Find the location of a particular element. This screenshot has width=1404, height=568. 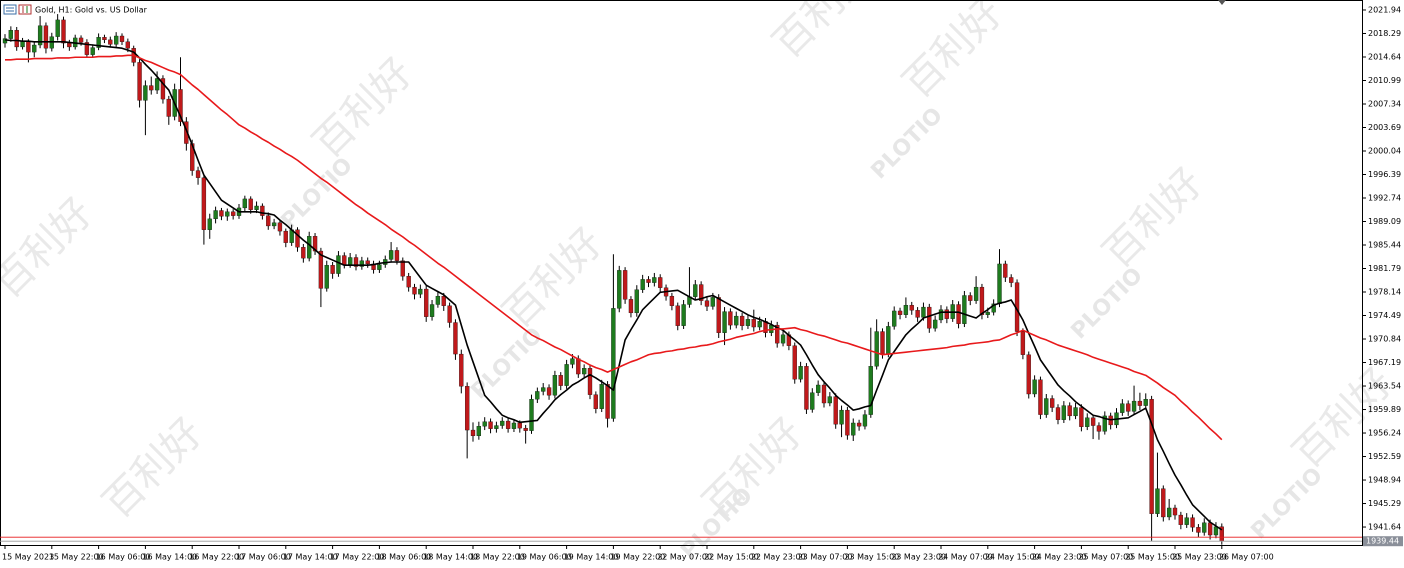

x-tick-label: 16 May 06:00 is located at coordinates (123, 557).